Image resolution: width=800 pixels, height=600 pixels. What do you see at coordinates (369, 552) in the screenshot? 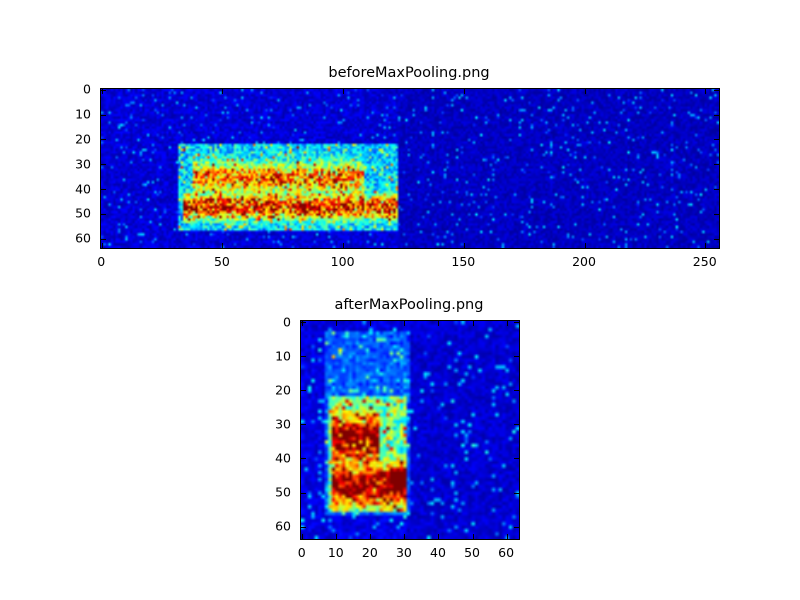
I see `x-tick-label: 20` at bounding box center [369, 552].